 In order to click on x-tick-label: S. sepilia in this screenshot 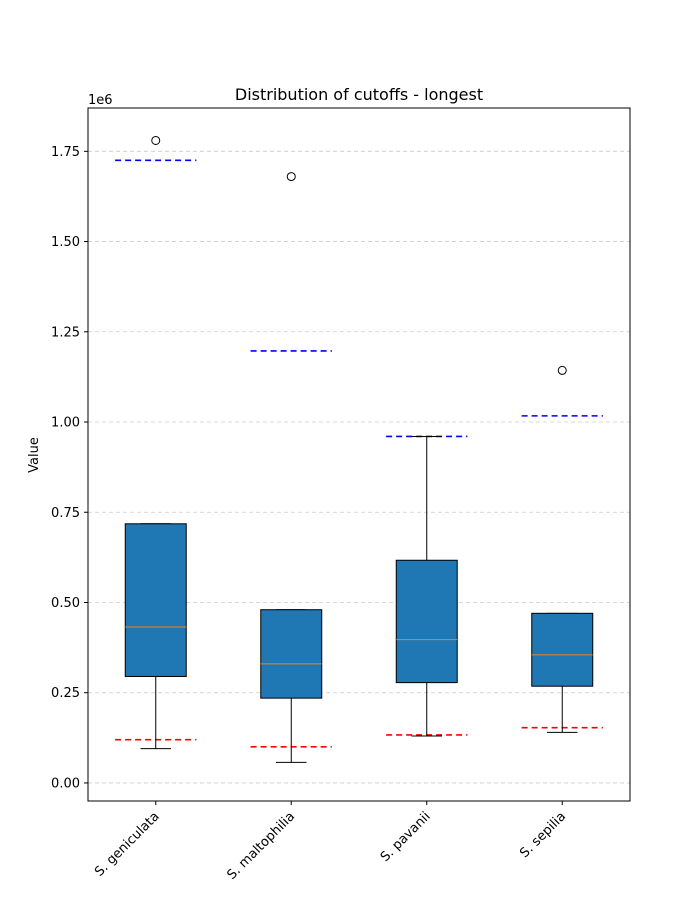, I will do `click(543, 835)`.